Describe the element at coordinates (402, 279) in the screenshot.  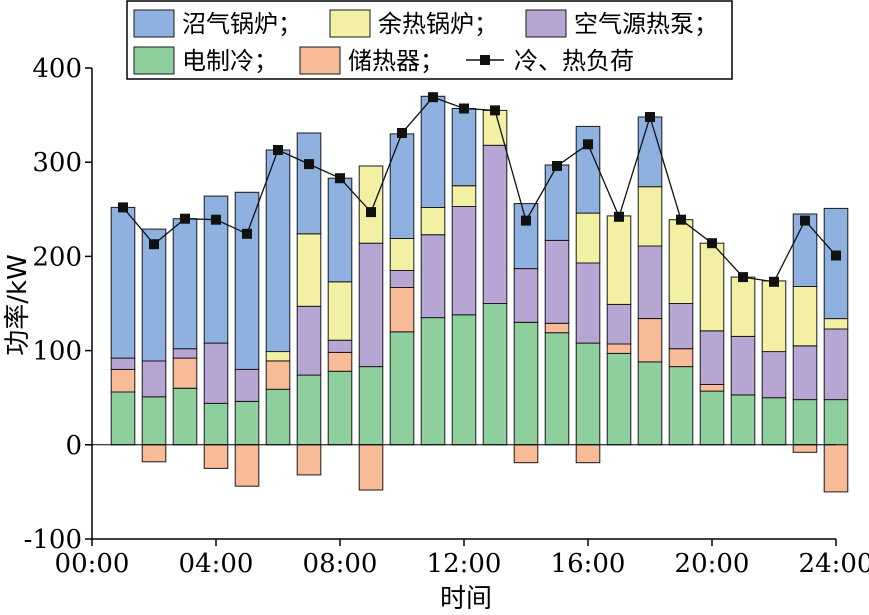
I see `bar-segment-h10-s2` at that location.